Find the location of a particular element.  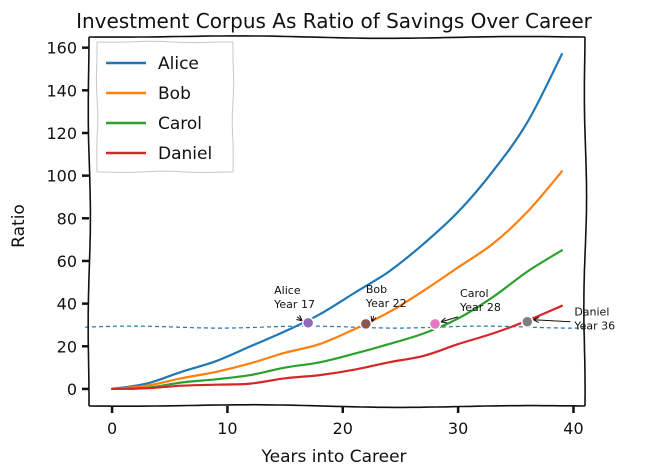

y-axis-label: Ratio is located at coordinates (19, 226).